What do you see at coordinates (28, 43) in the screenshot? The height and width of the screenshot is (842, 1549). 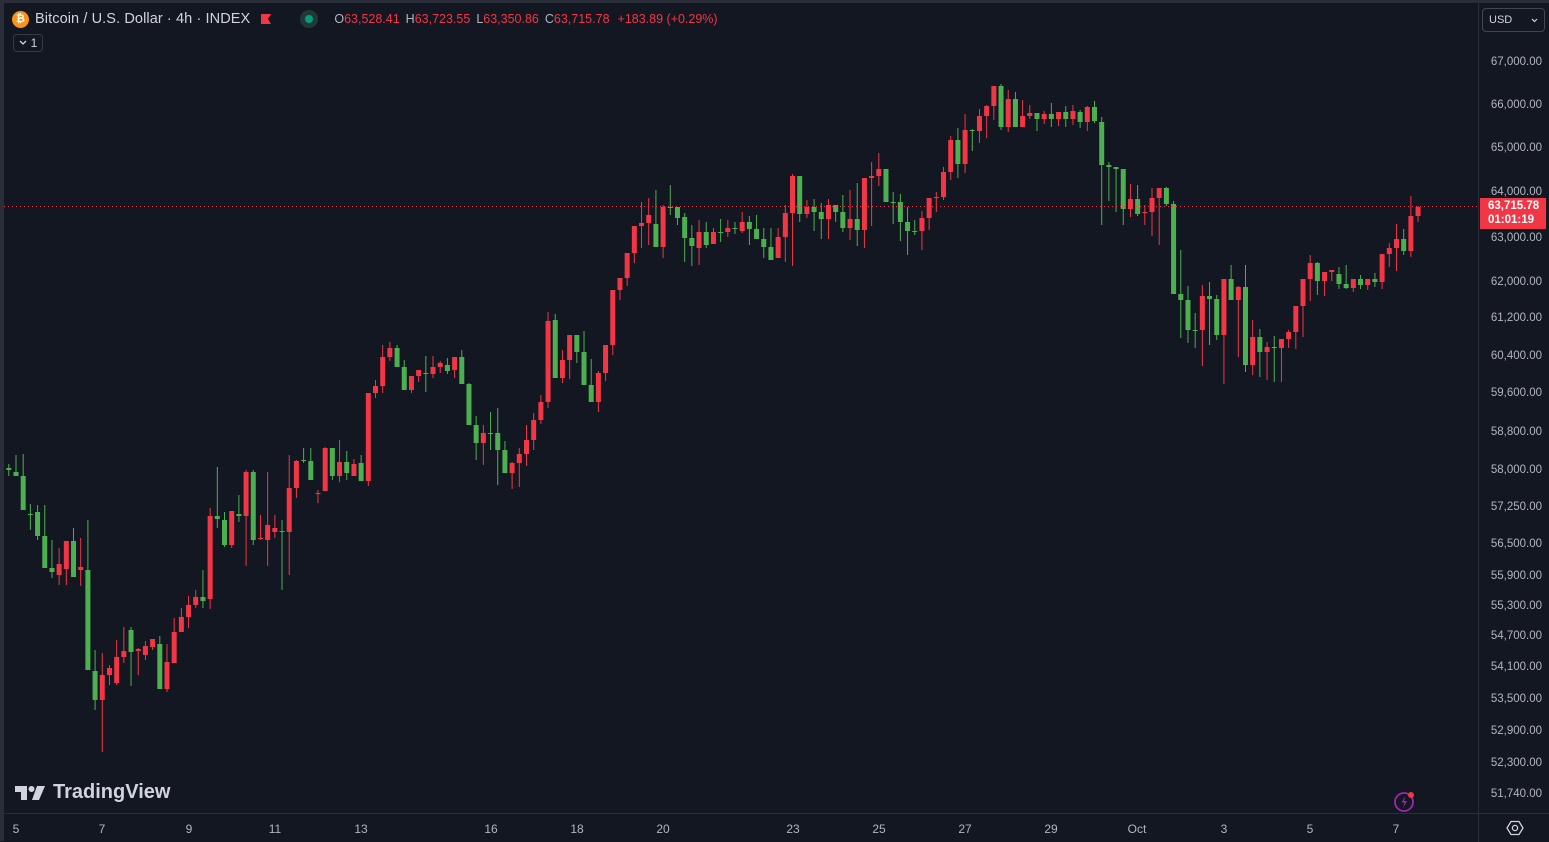 I see `indicators-collapse-button: 1` at bounding box center [28, 43].